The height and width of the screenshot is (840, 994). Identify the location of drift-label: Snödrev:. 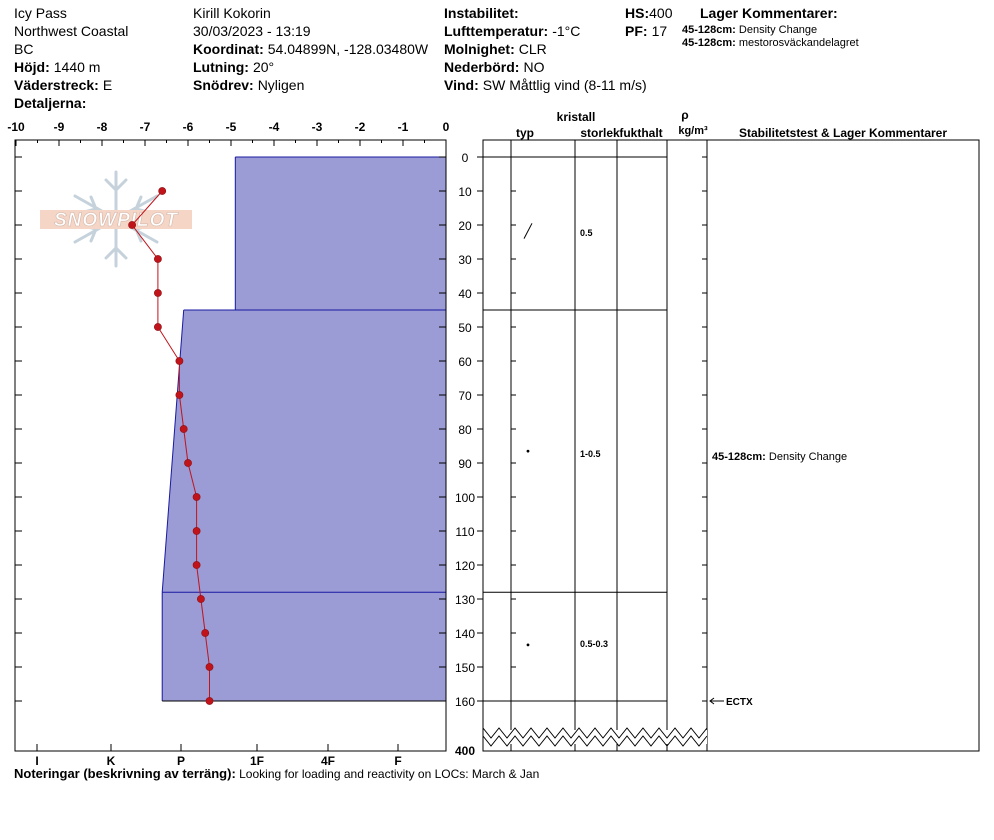
(223, 85).